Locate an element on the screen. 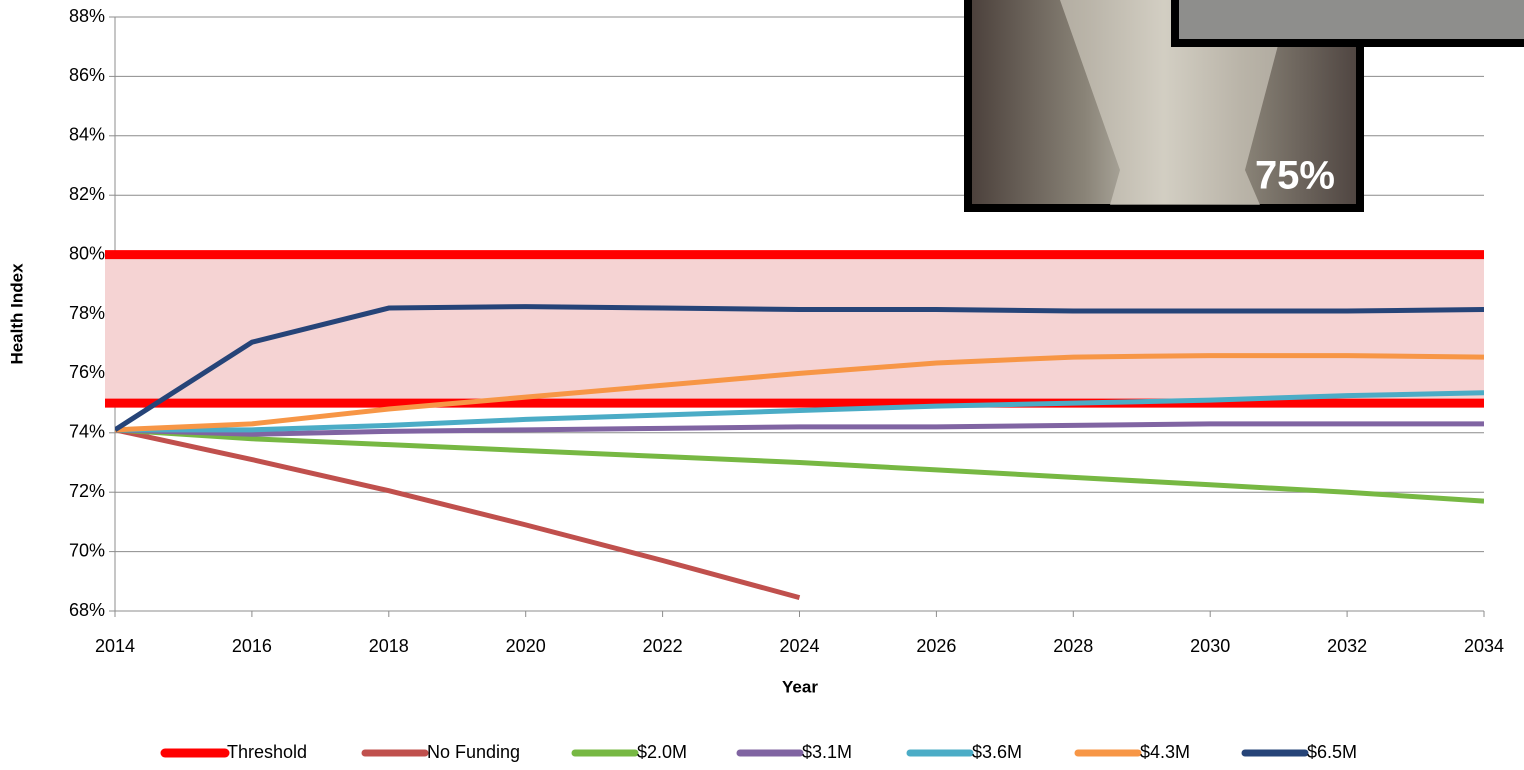 The width and height of the screenshot is (1524, 770). y-tick-label: 86% is located at coordinates (87, 75).